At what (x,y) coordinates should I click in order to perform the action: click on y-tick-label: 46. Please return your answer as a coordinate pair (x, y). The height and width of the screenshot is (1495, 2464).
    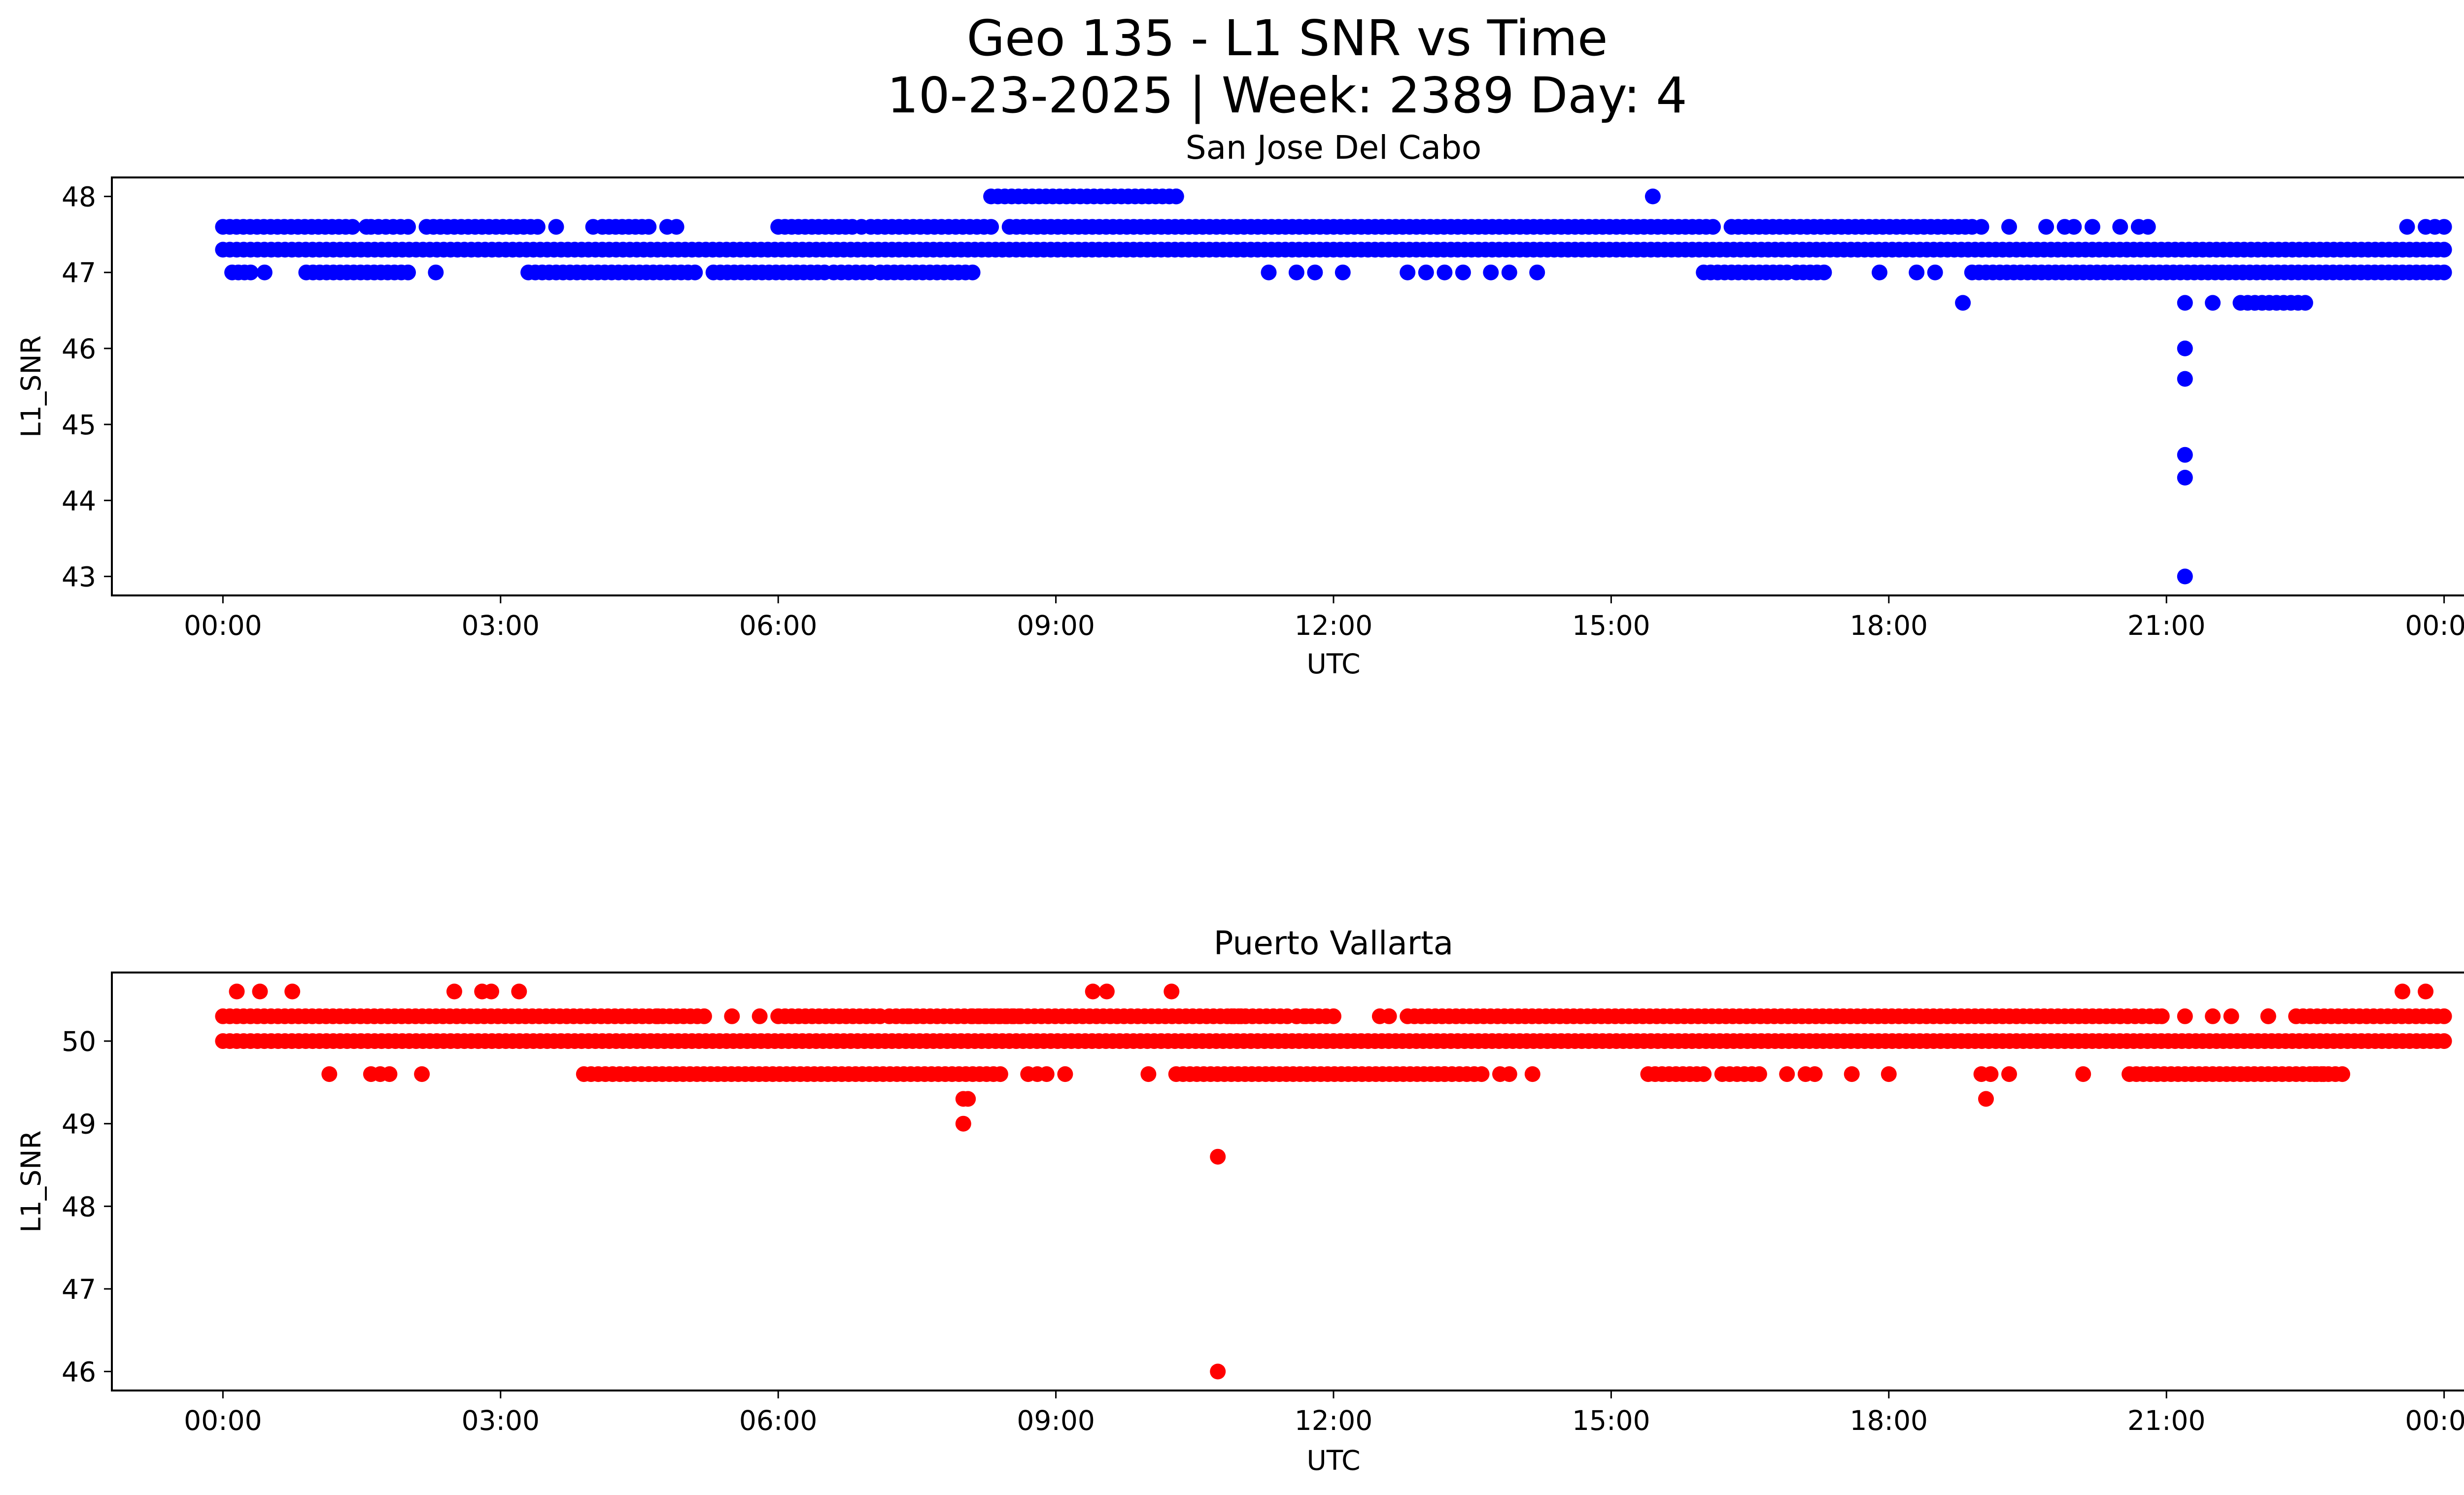
    Looking at the image, I should click on (79, 1372).